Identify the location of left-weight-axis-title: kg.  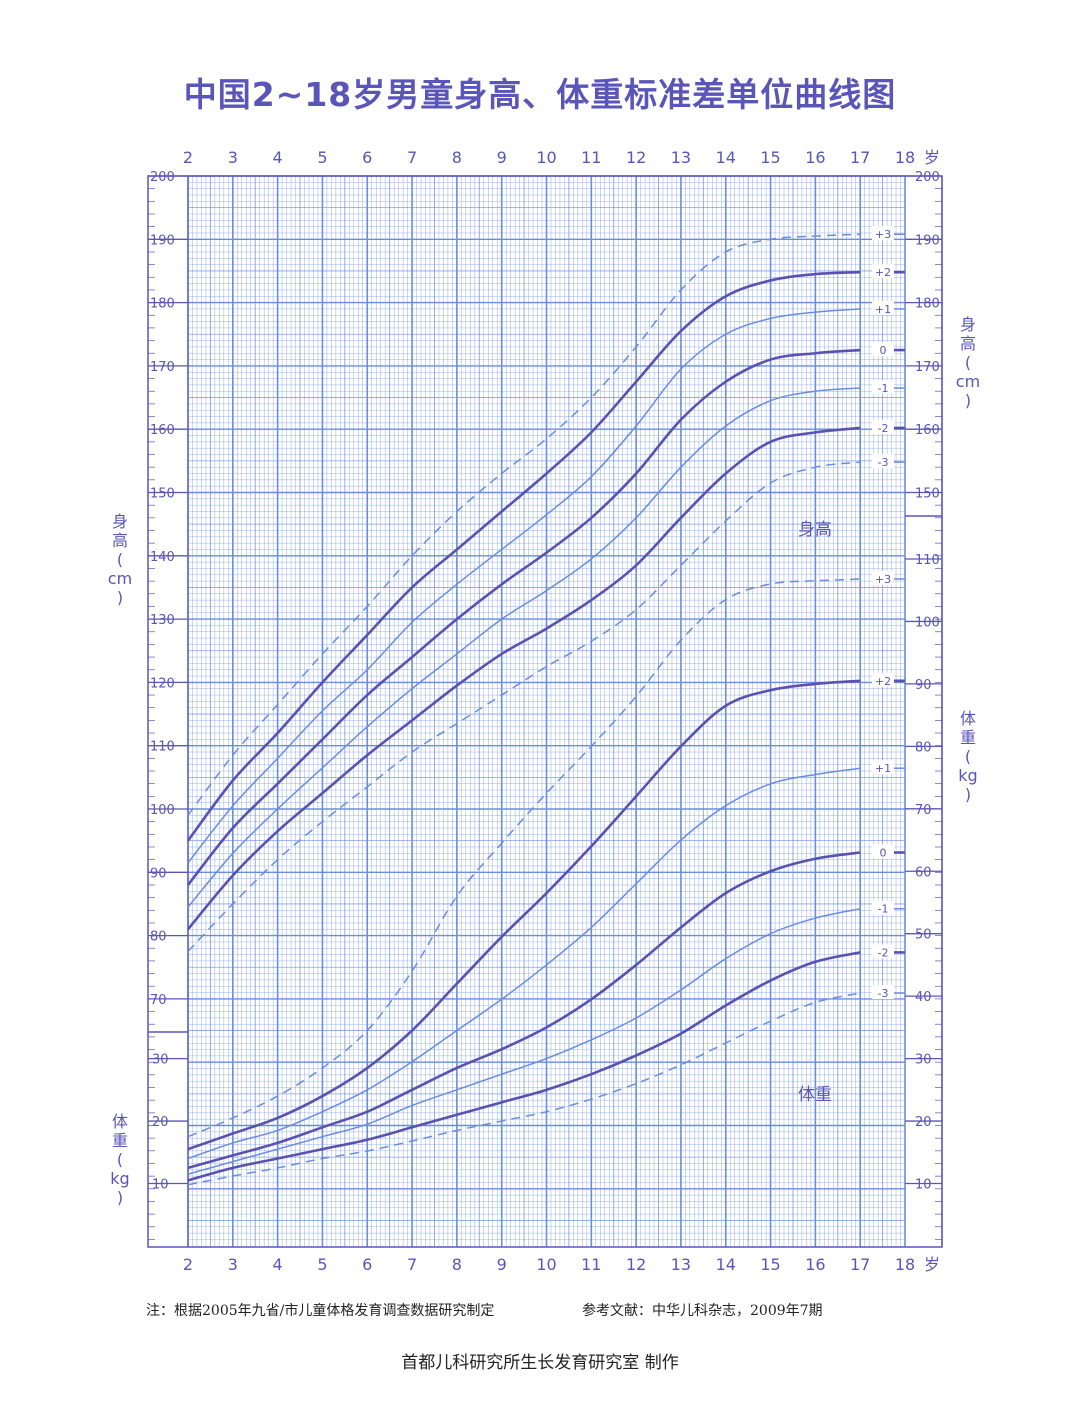
(119, 1178).